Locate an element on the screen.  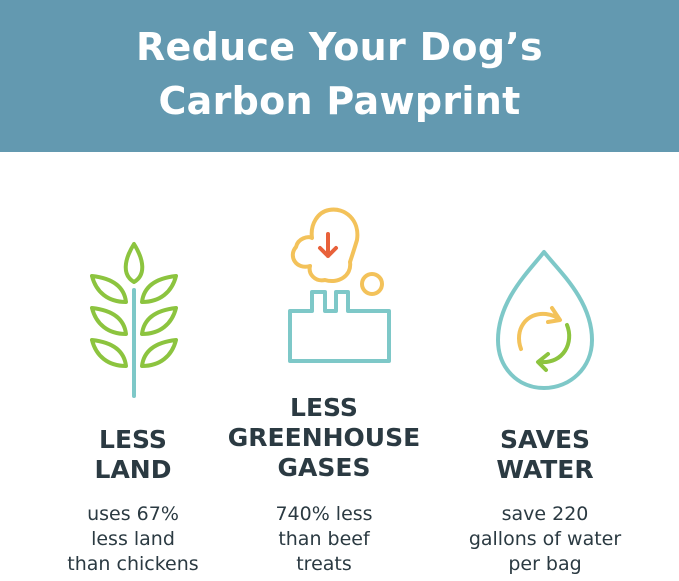
water-drop-recycle-icon is located at coordinates (545, 320).